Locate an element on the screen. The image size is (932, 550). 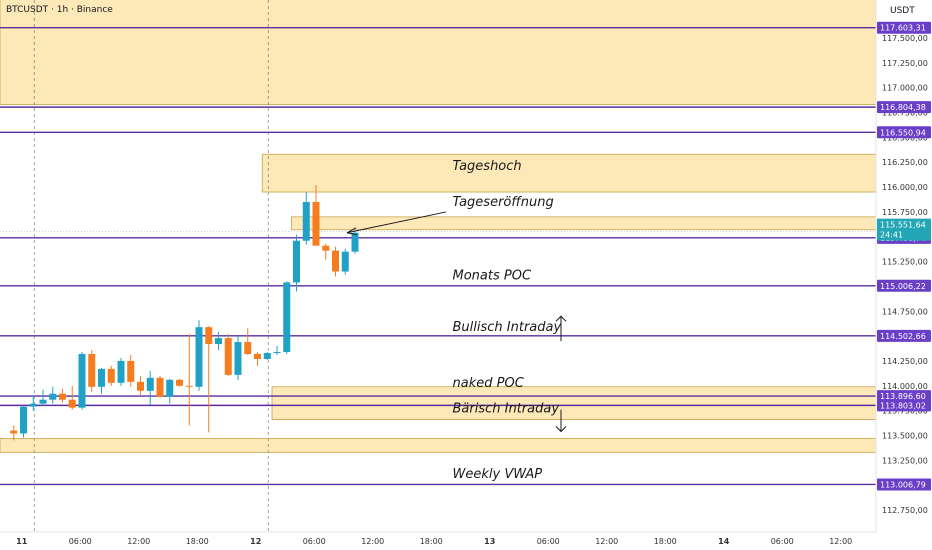
arrows-layer is located at coordinates (456, 322).